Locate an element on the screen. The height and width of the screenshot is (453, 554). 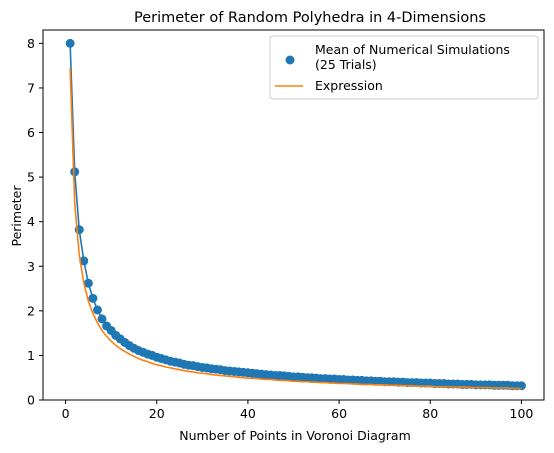
legend-label-simulations-line1: Mean of Numerical Simulations is located at coordinates (412, 49).